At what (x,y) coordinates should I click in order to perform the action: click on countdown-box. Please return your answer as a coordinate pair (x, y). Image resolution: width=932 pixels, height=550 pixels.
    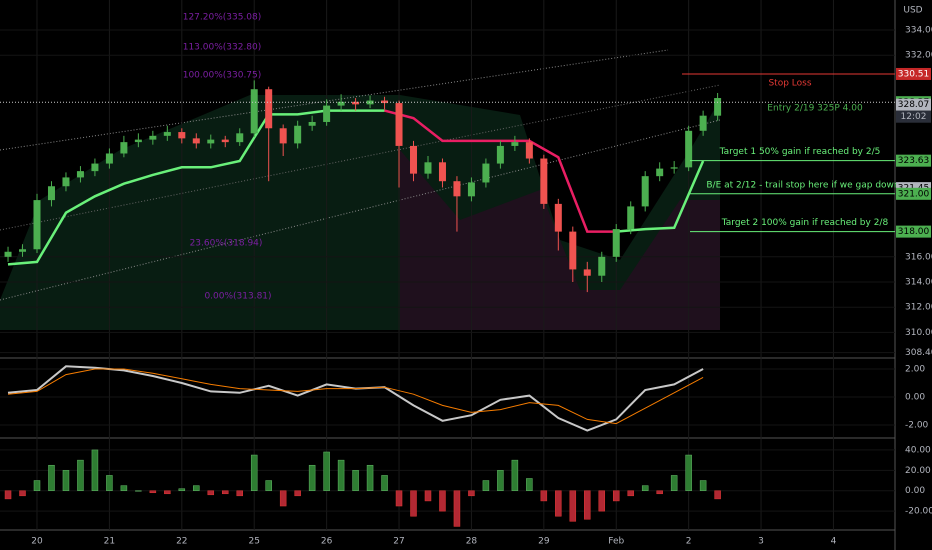
    Looking at the image, I should click on (913, 116).